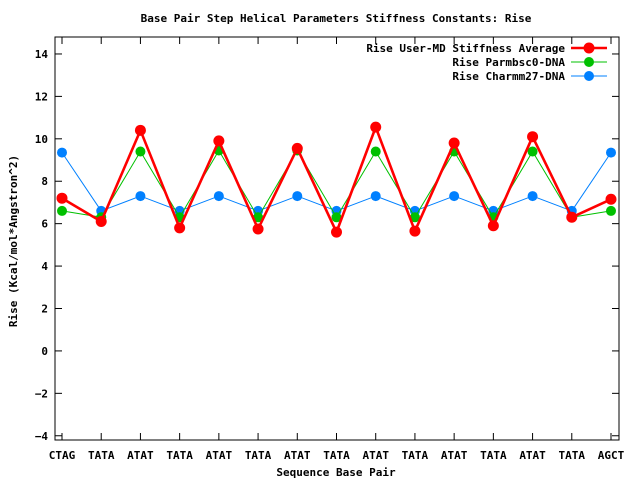  I want to click on legend-entry: Rise Parmbsc0-DNA, so click(529, 62).